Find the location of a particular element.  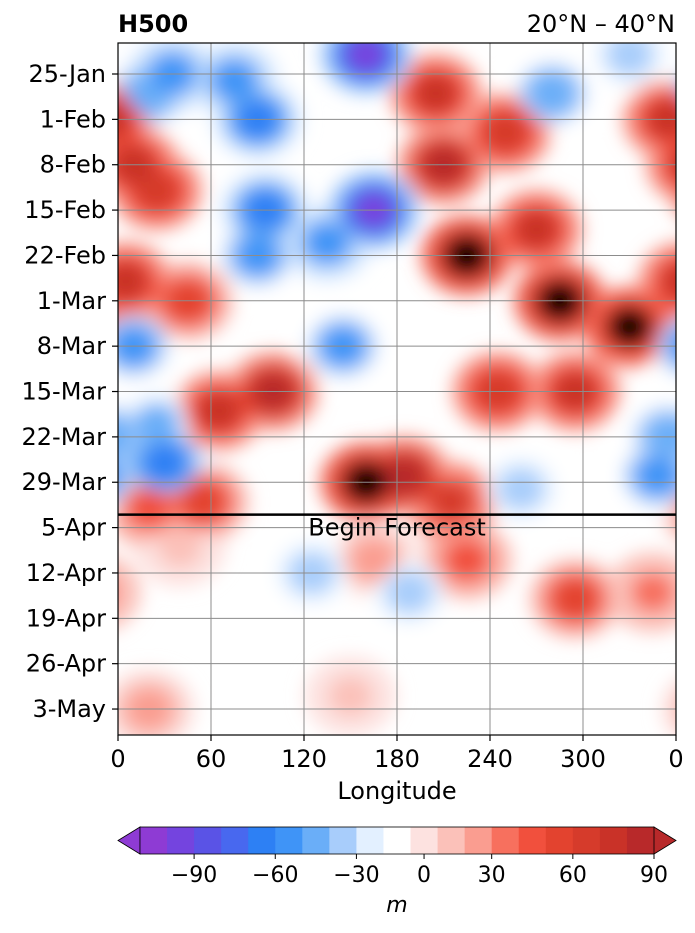

y-tick-label: 1-Feb is located at coordinates (73, 119).